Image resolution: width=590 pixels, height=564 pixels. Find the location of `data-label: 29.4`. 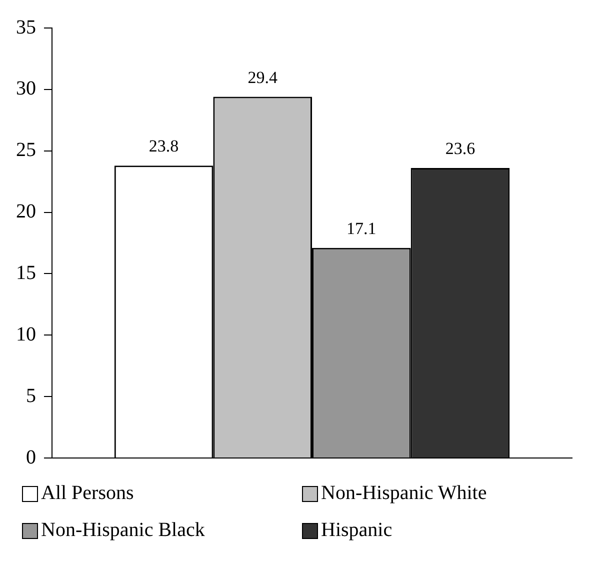

data-label: 29.4 is located at coordinates (263, 77).